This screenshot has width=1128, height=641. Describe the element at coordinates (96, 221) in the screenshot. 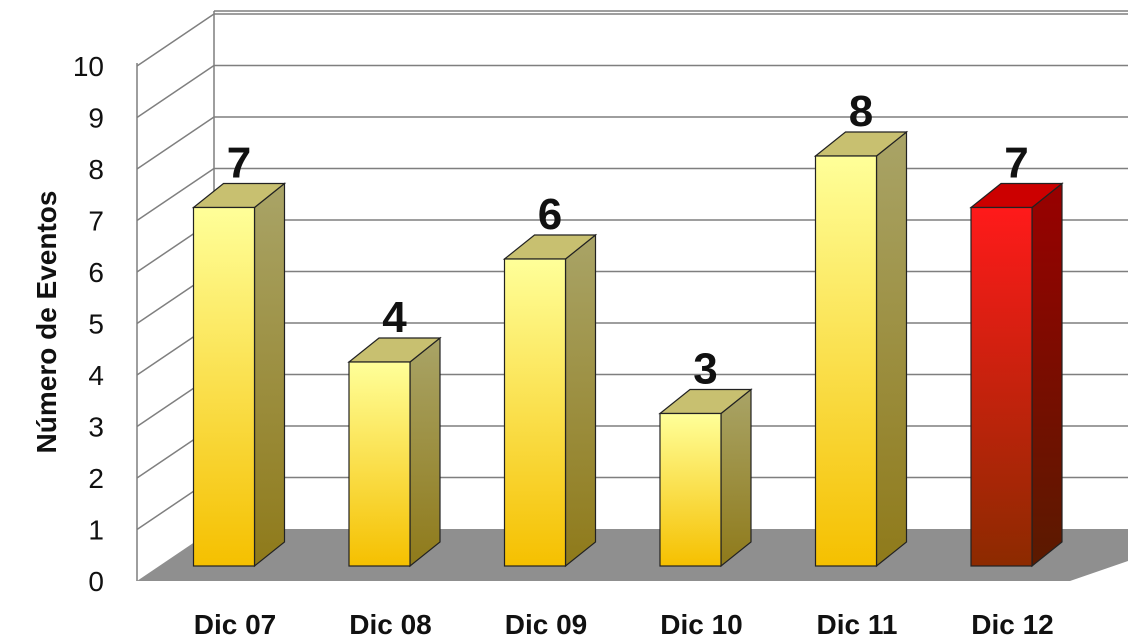

I see `y-tick-label: 7` at that location.